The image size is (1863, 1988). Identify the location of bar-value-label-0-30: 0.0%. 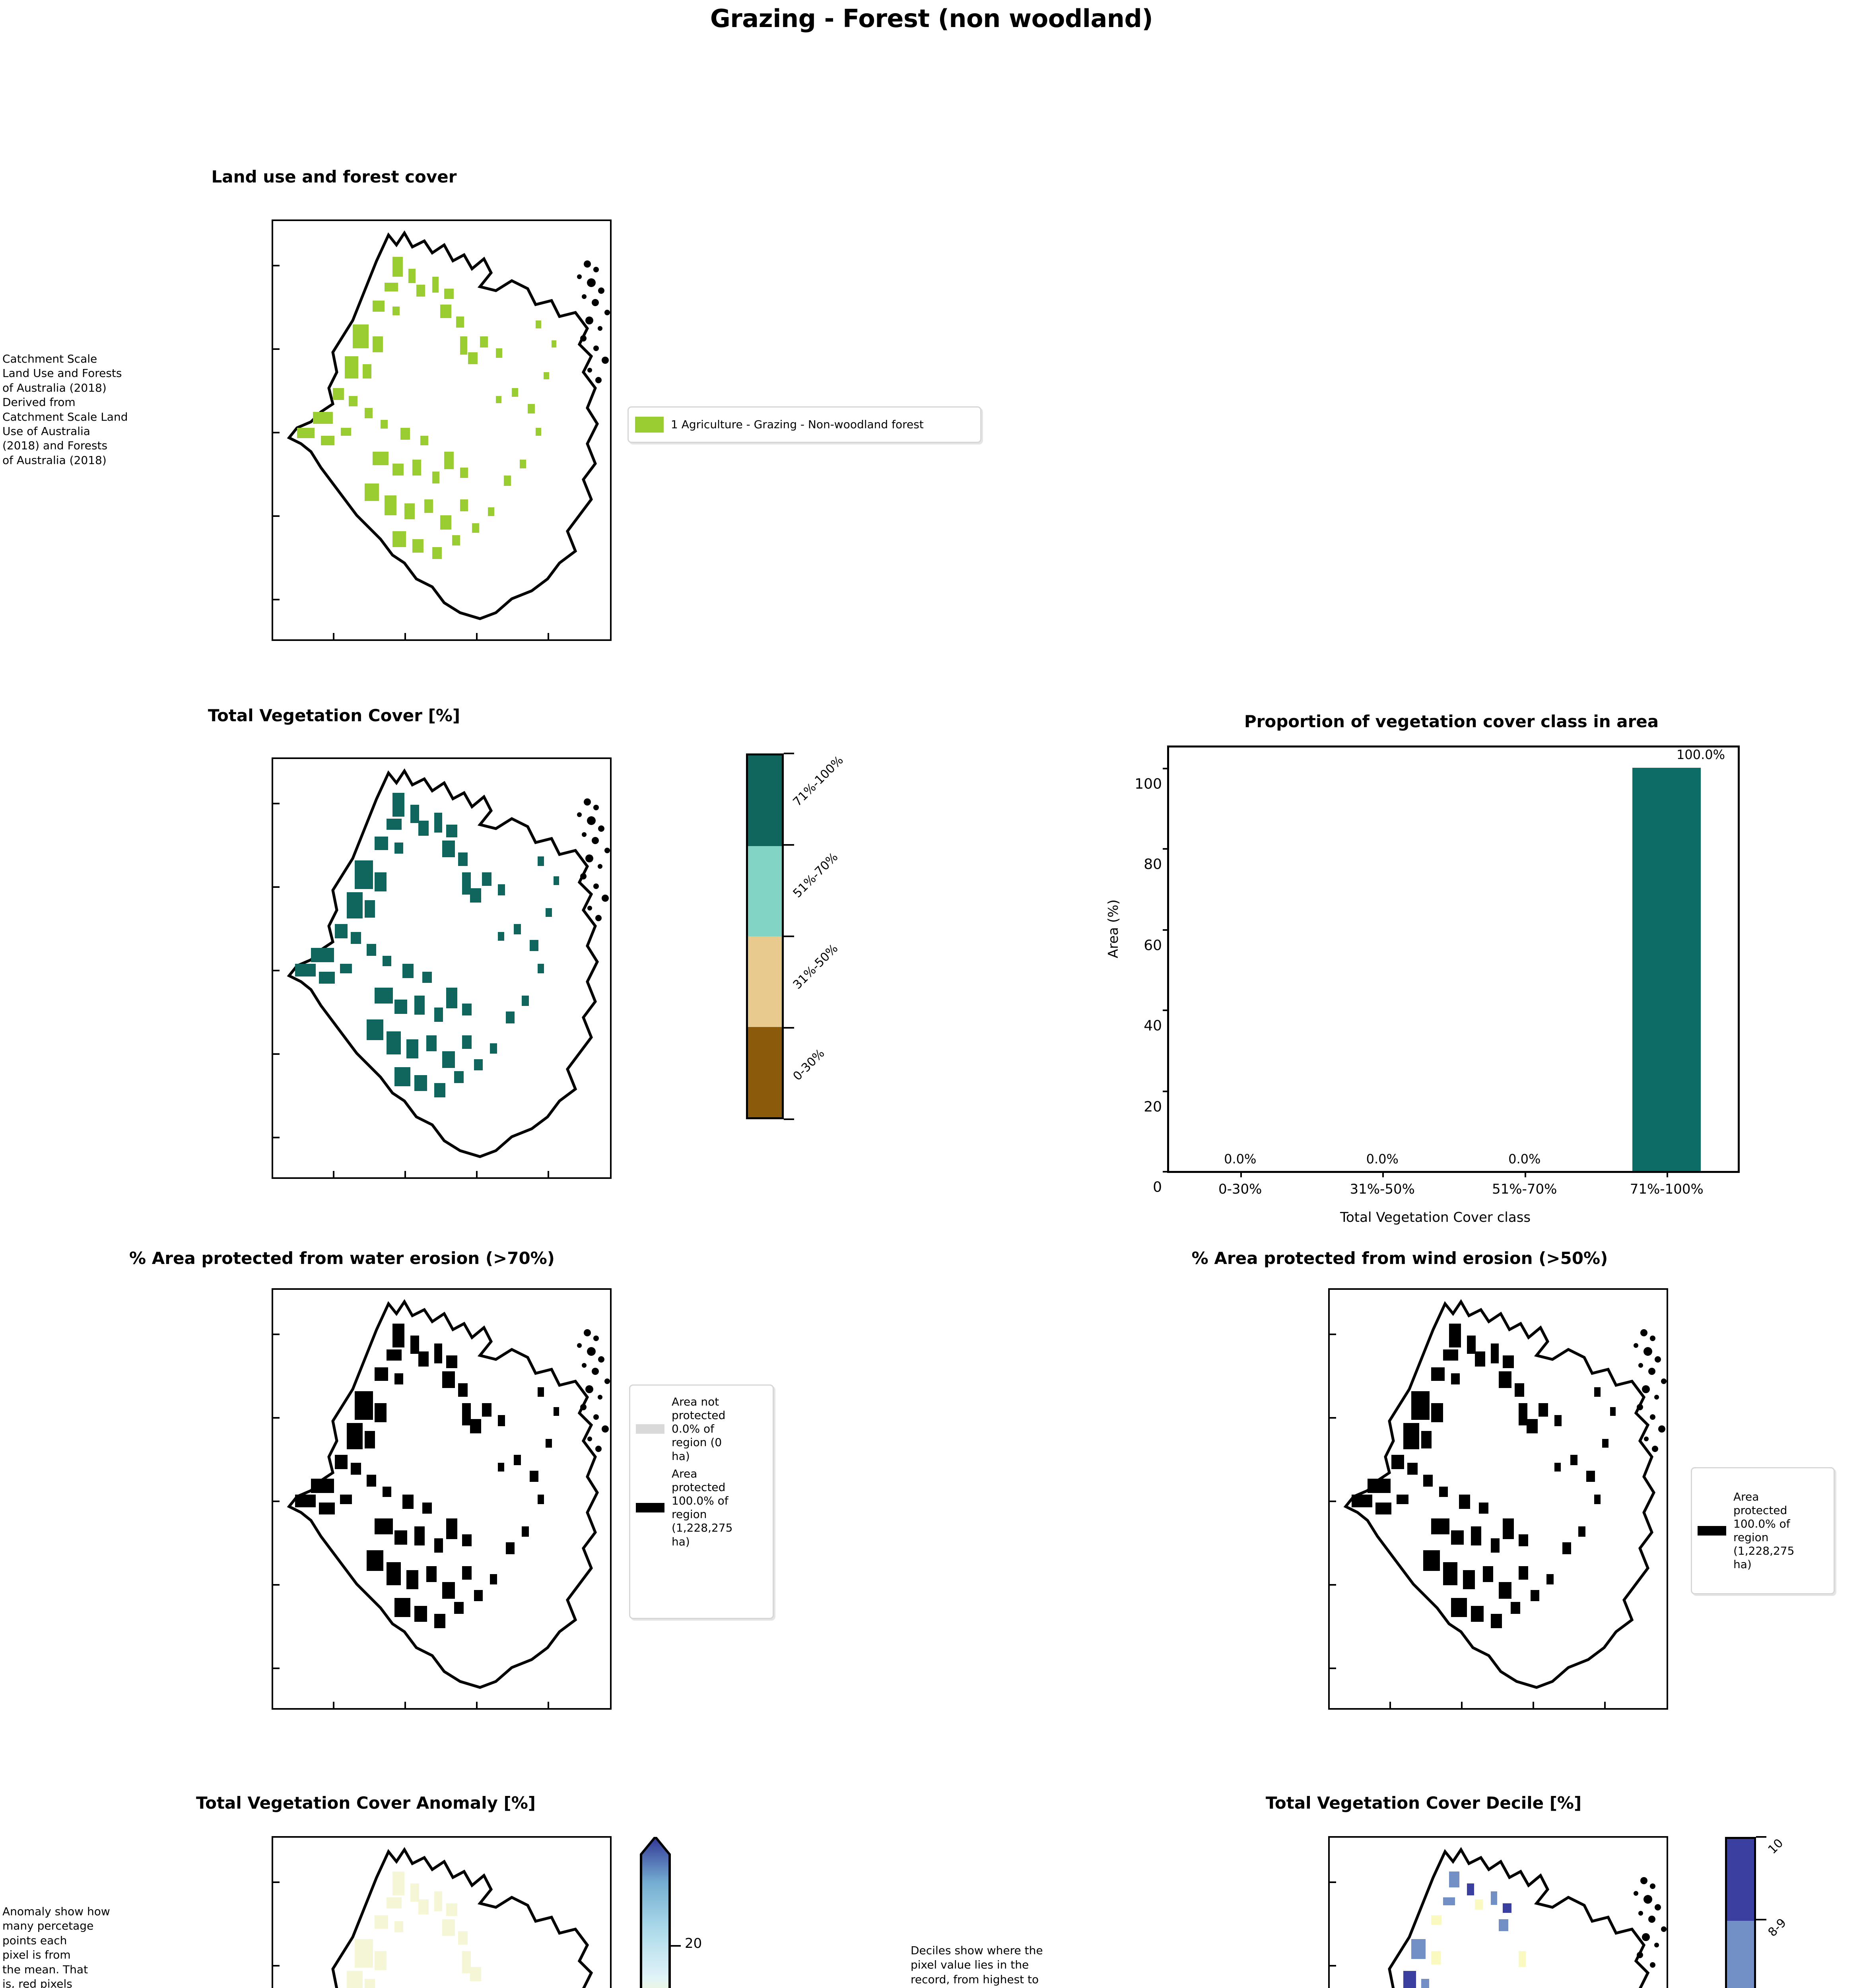
(1240, 1159).